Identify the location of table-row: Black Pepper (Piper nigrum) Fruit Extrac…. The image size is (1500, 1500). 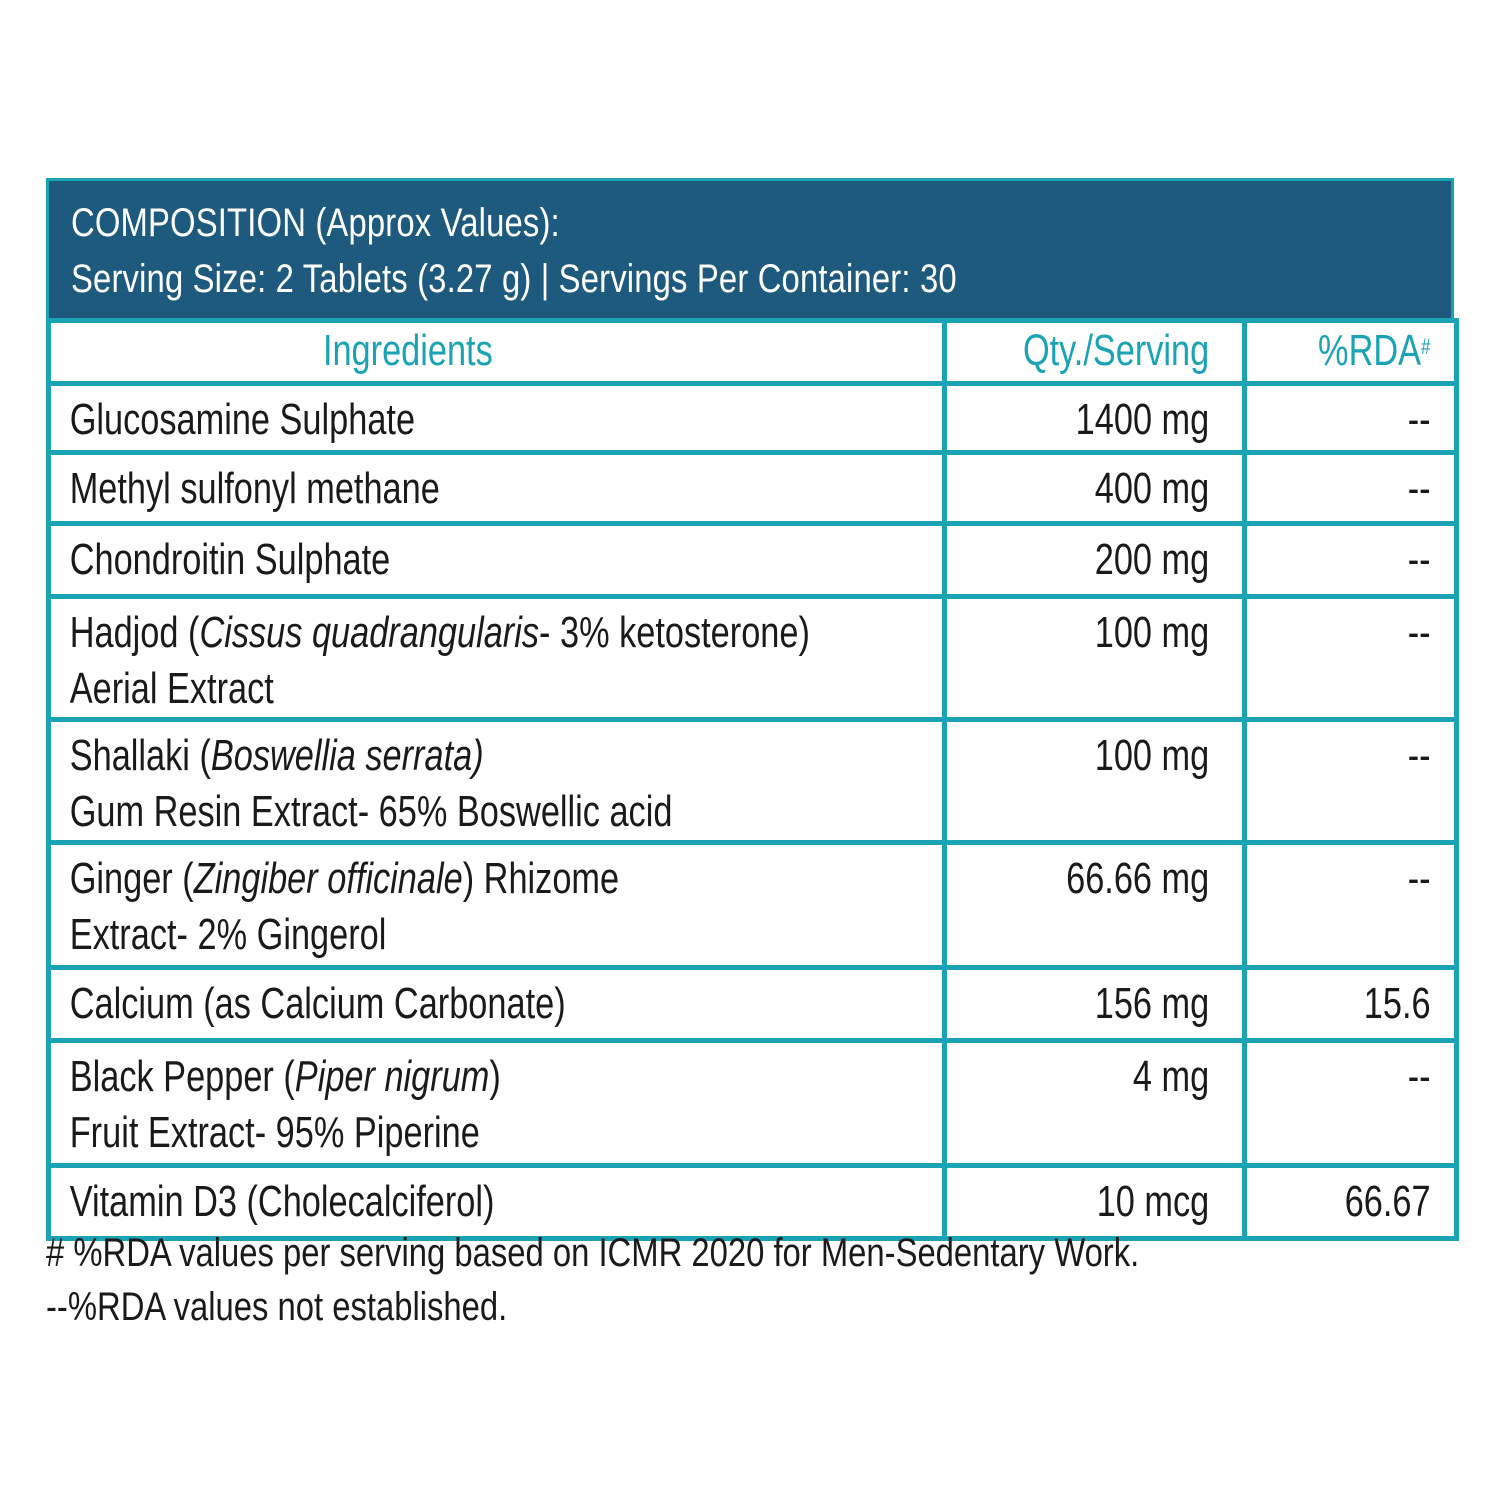
(752, 1103).